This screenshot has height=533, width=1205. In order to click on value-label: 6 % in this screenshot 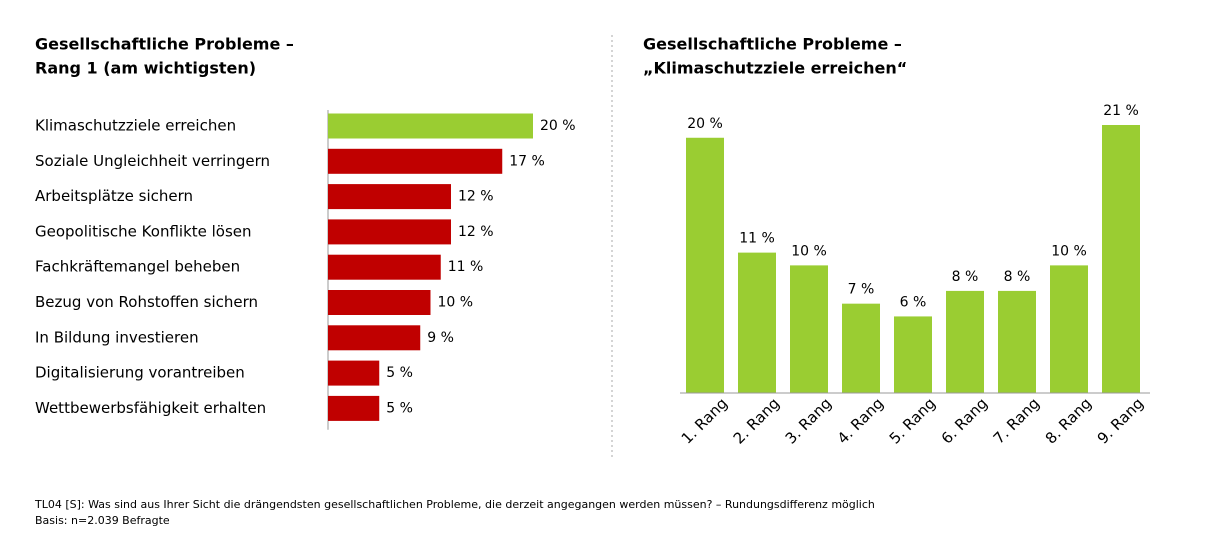, I will do `click(913, 302)`.